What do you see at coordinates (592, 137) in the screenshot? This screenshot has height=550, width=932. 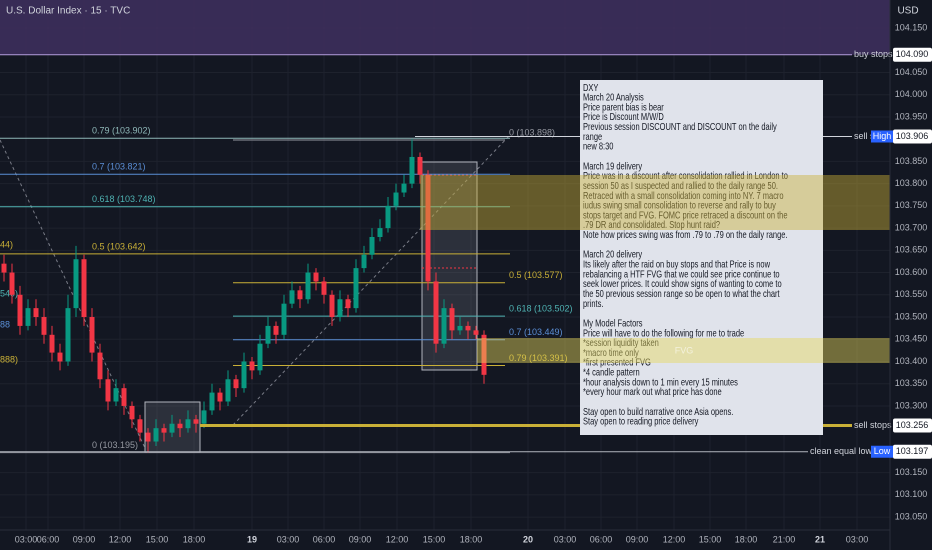 I see `note-line: range` at bounding box center [592, 137].